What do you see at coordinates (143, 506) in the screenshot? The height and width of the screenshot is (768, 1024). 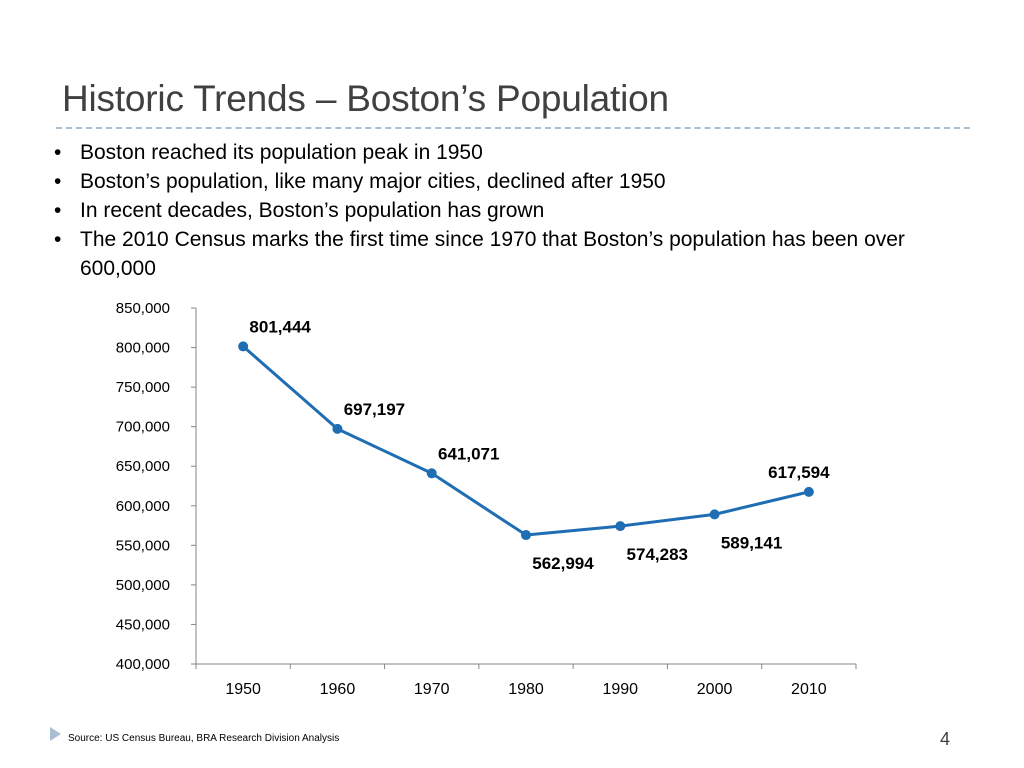 I see `y-tick-label: 600,000` at bounding box center [143, 506].